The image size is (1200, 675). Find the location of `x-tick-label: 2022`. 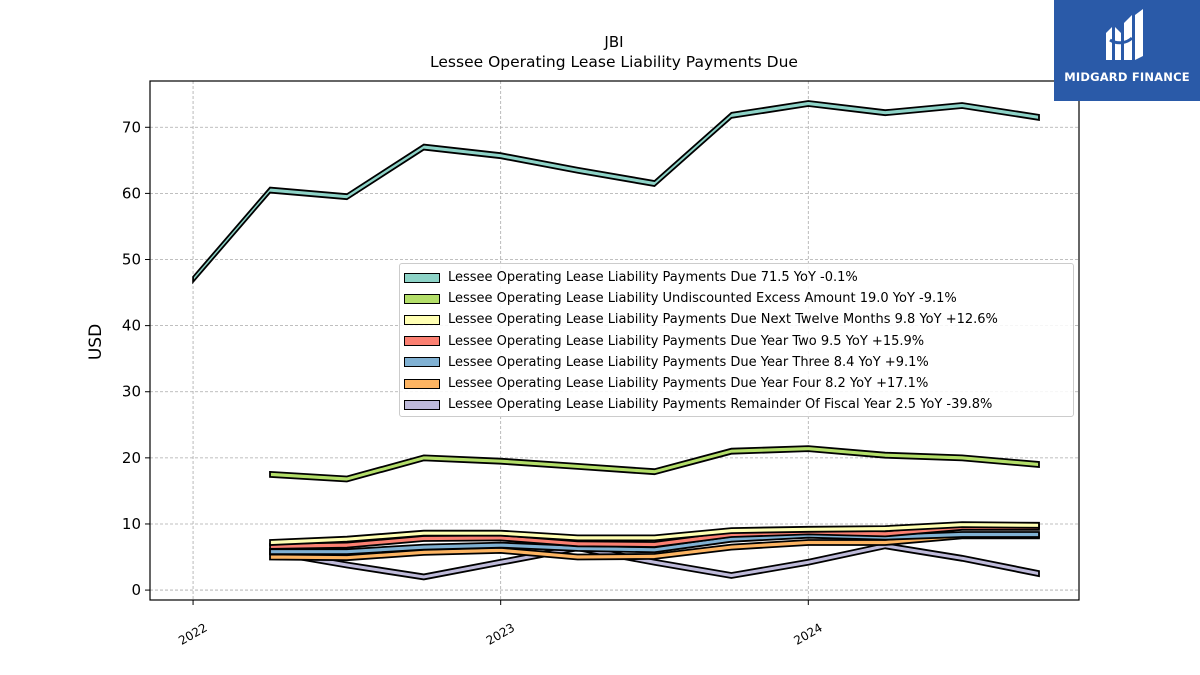

x-tick-label: 2022 is located at coordinates (192, 633).